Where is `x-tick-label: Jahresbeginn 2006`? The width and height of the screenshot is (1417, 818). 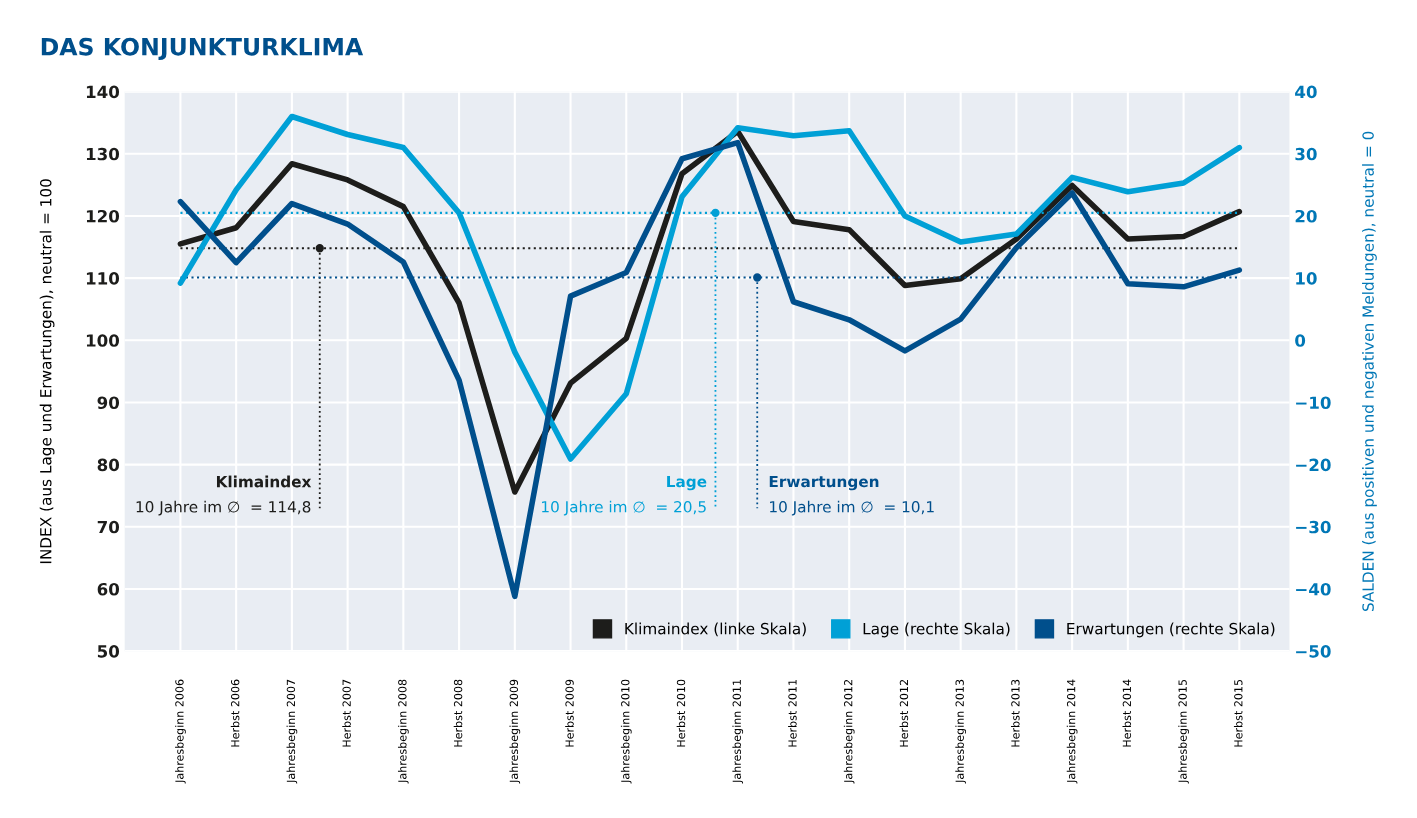 x-tick-label: Jahresbeginn 2006 is located at coordinates (180, 731).